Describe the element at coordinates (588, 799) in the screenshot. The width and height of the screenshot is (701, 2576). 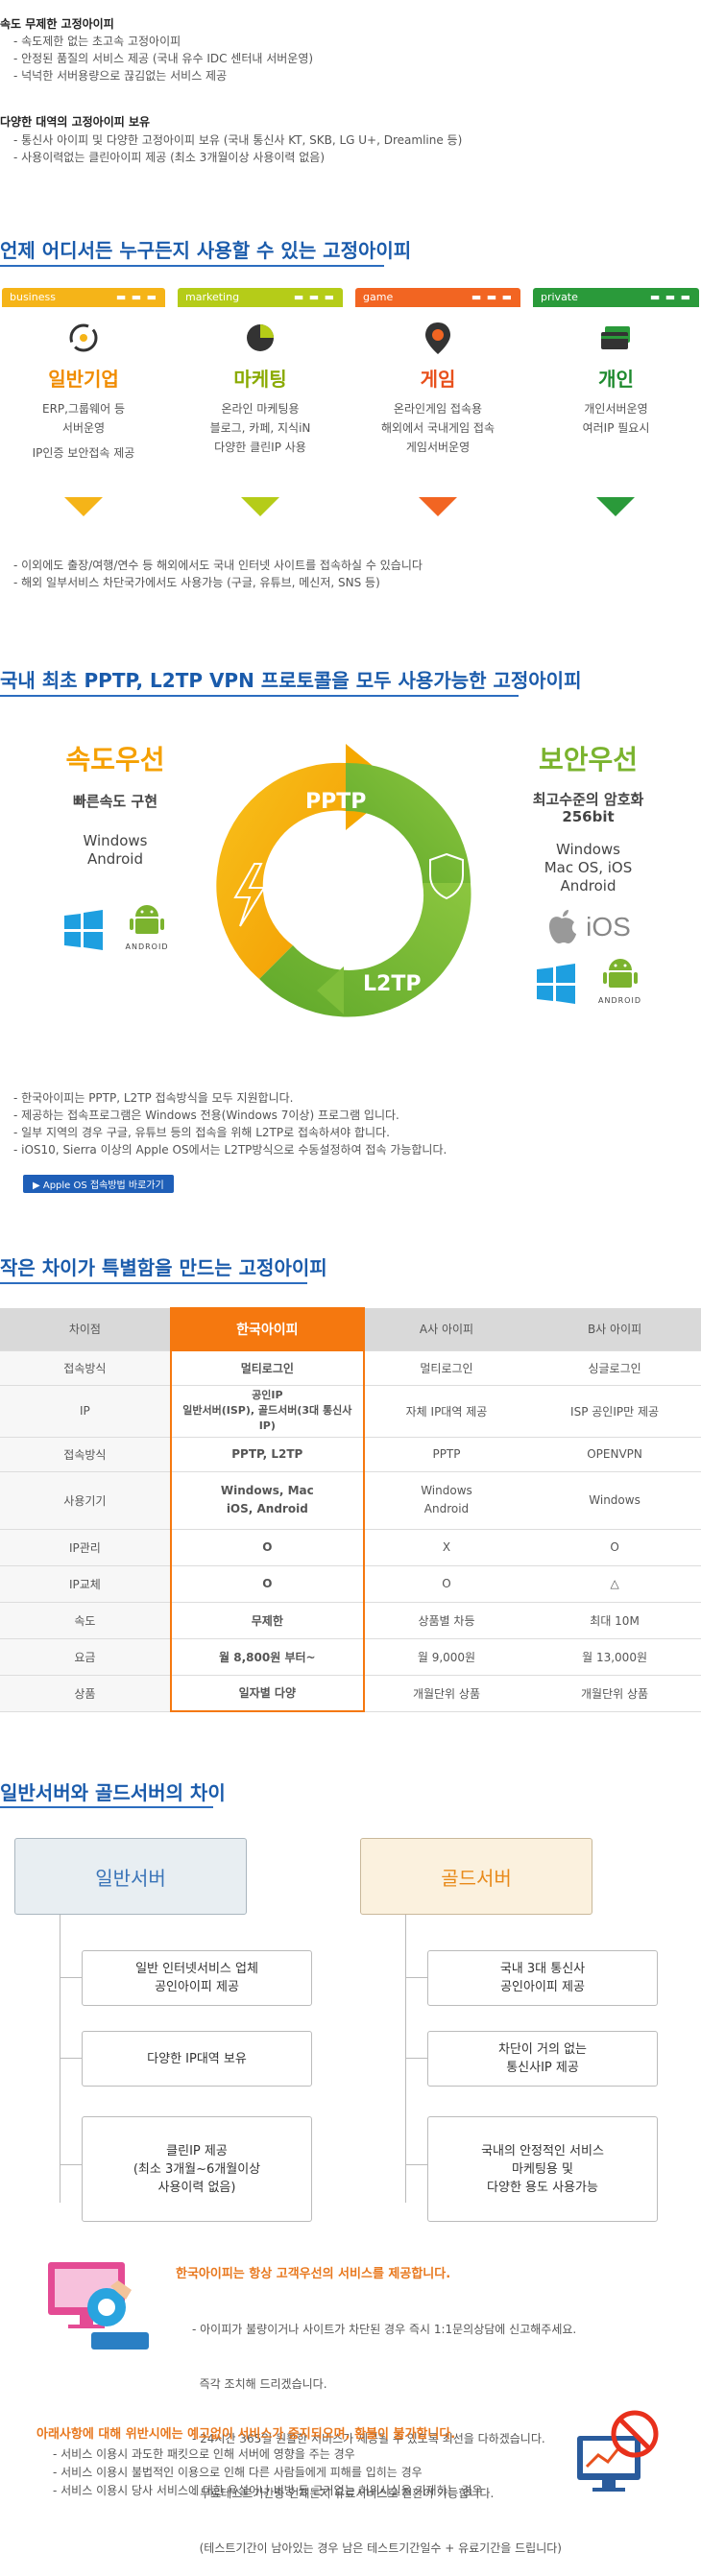
I see `sub-line: 최고수준의 암호화` at that location.